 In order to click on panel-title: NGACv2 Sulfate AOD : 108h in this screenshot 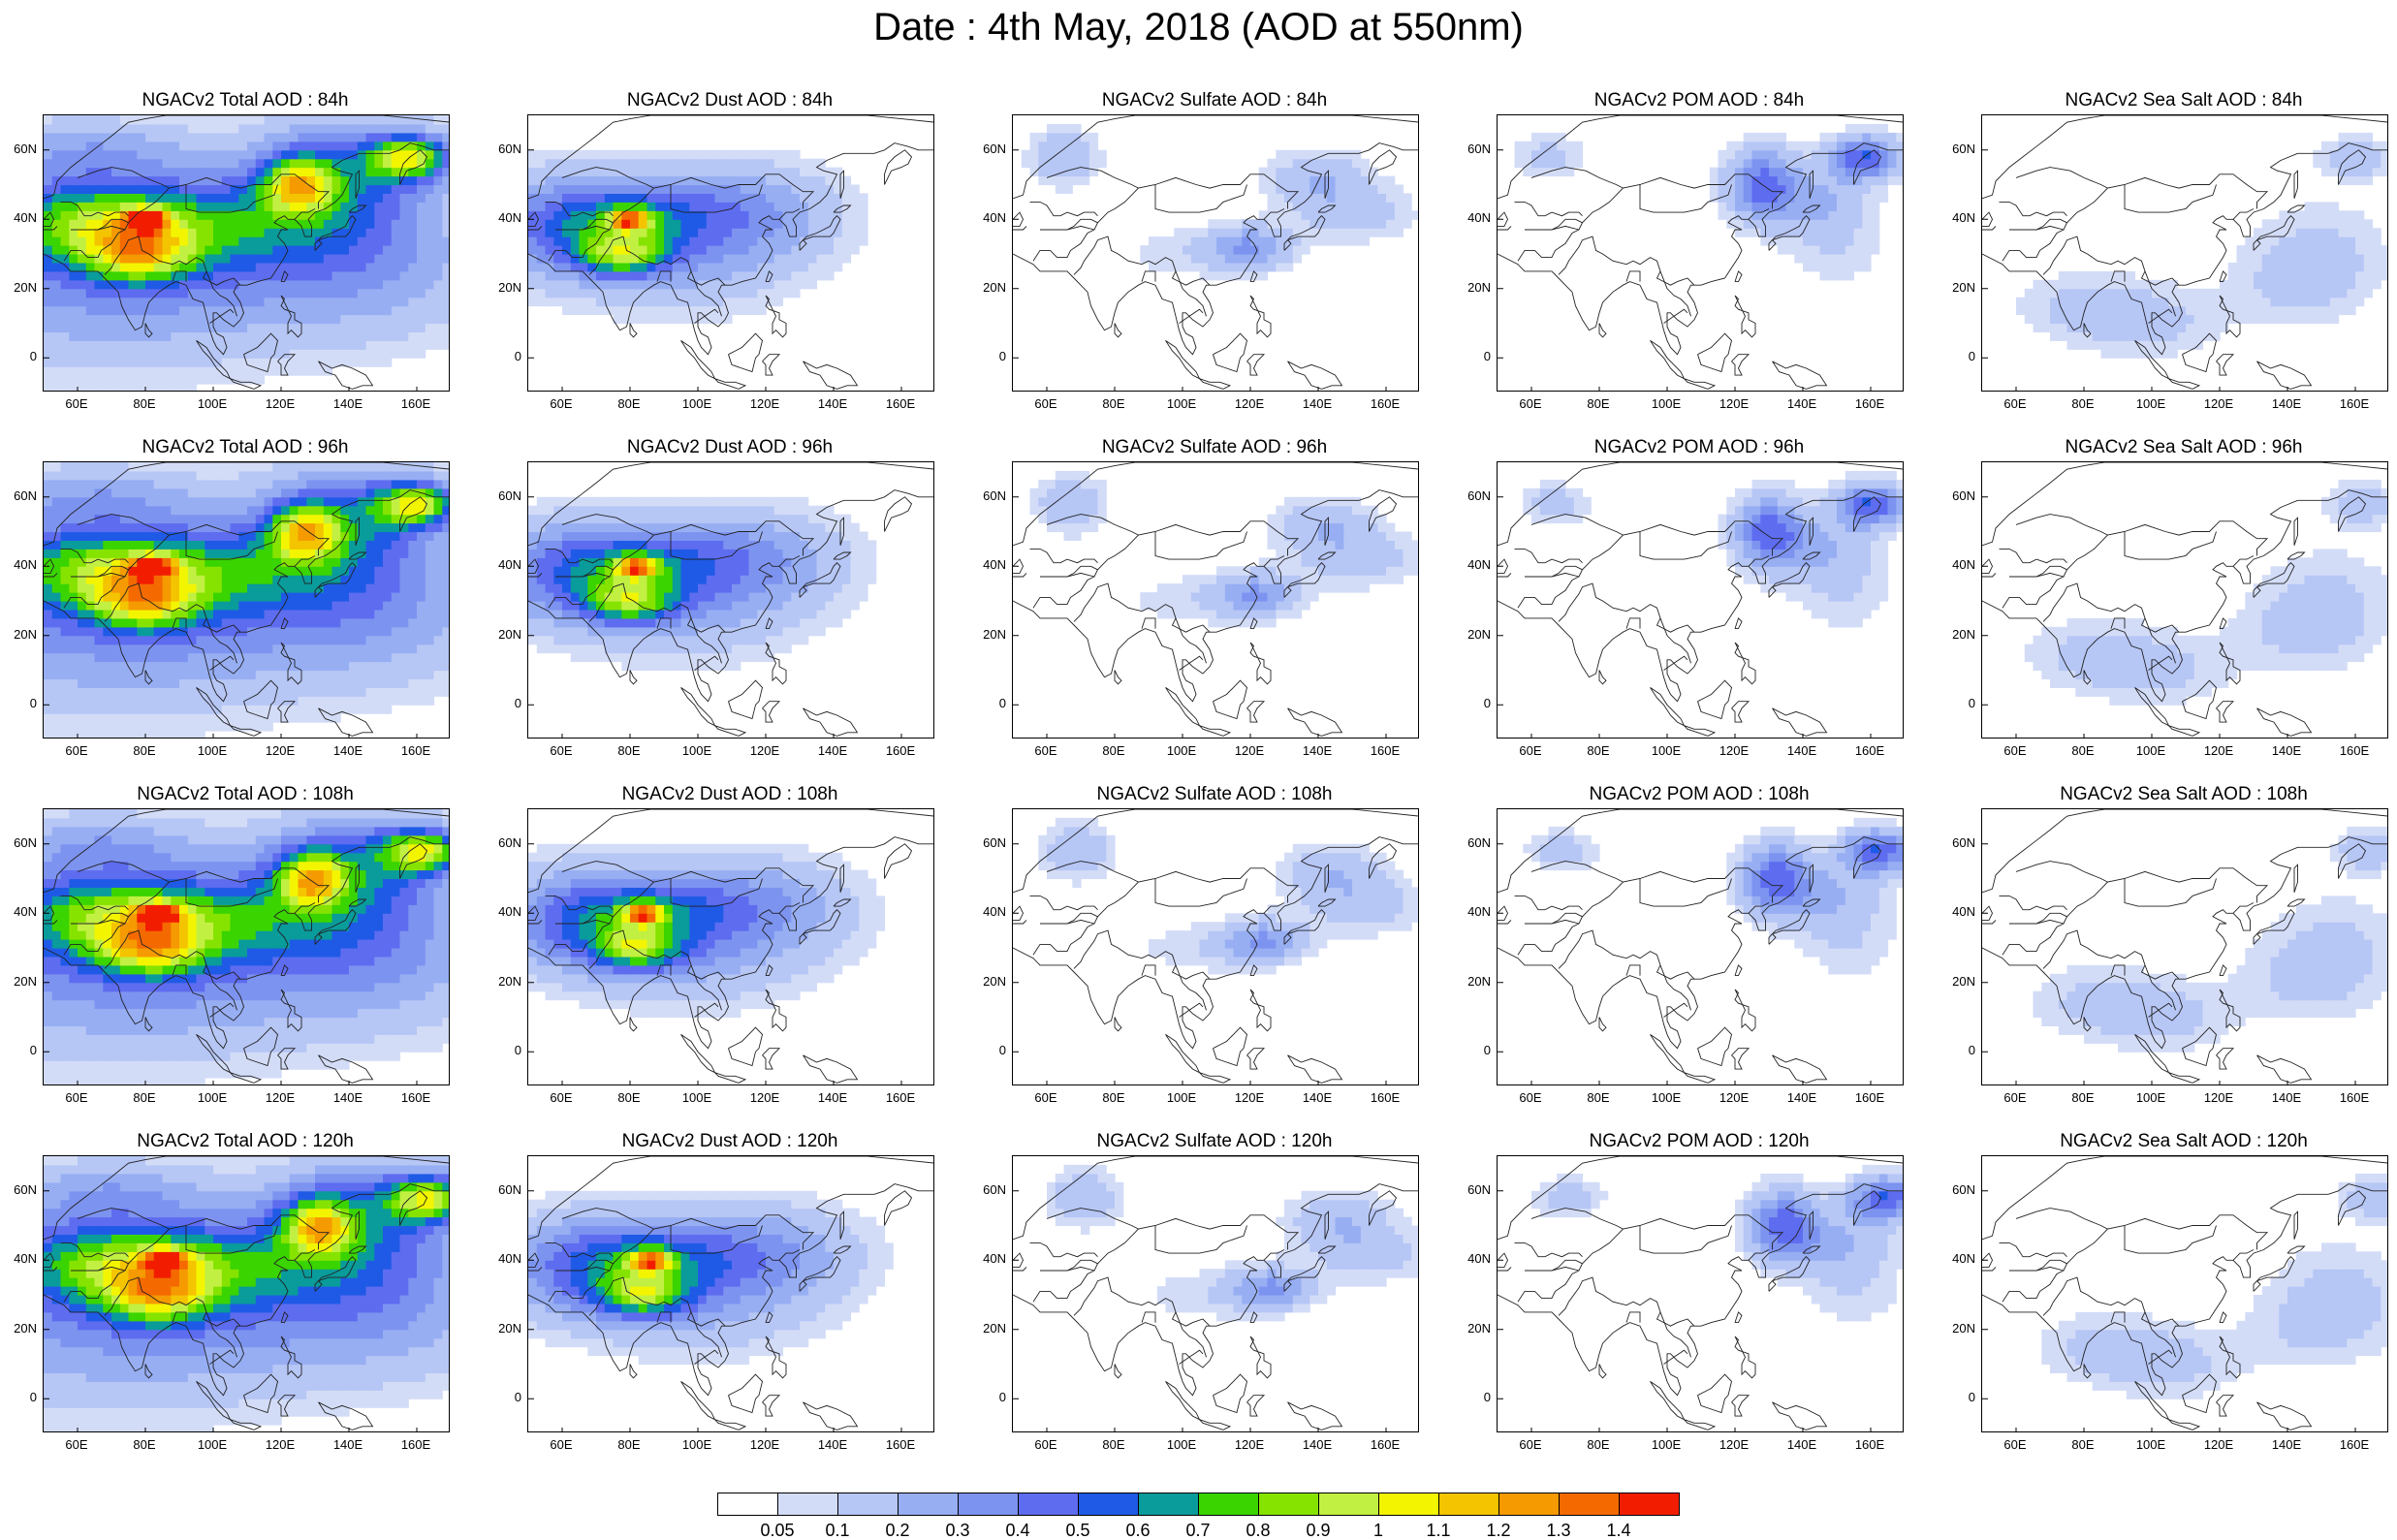, I will do `click(1215, 794)`.